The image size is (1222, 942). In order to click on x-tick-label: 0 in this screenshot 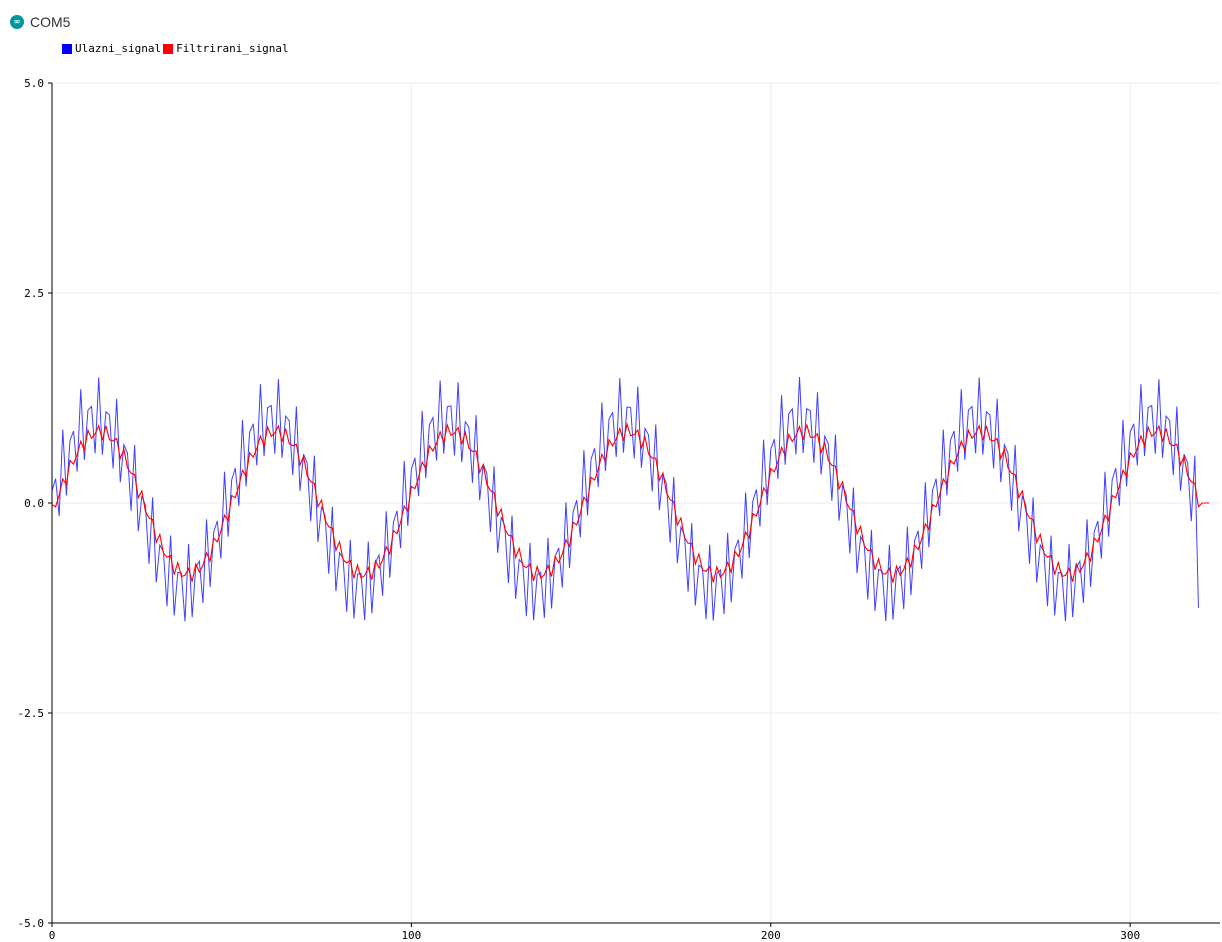, I will do `click(52, 935)`.